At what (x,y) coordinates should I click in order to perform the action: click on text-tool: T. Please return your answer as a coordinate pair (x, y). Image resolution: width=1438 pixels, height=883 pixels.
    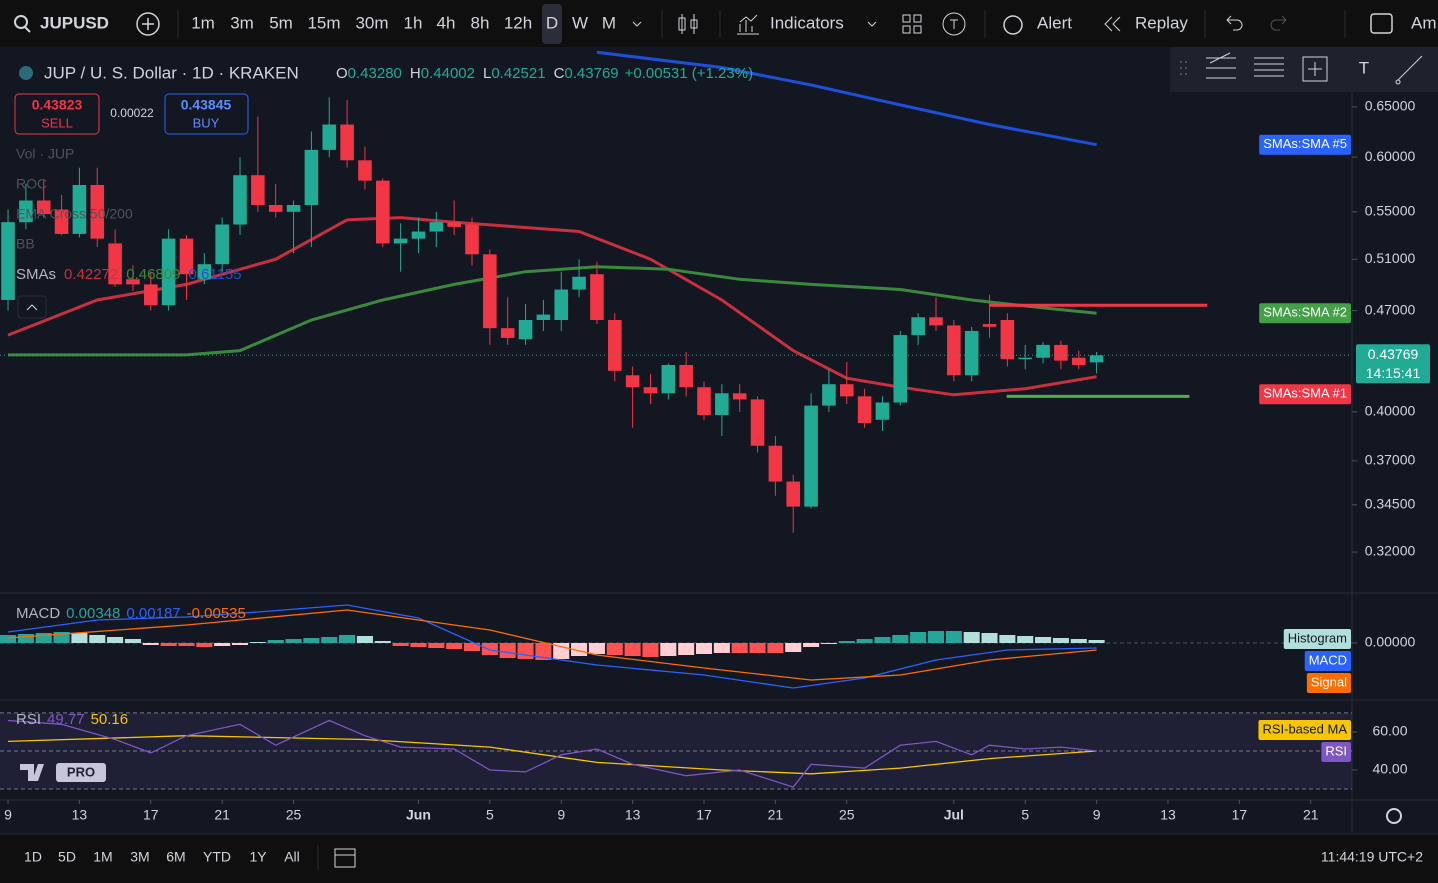
    Looking at the image, I should click on (1364, 67).